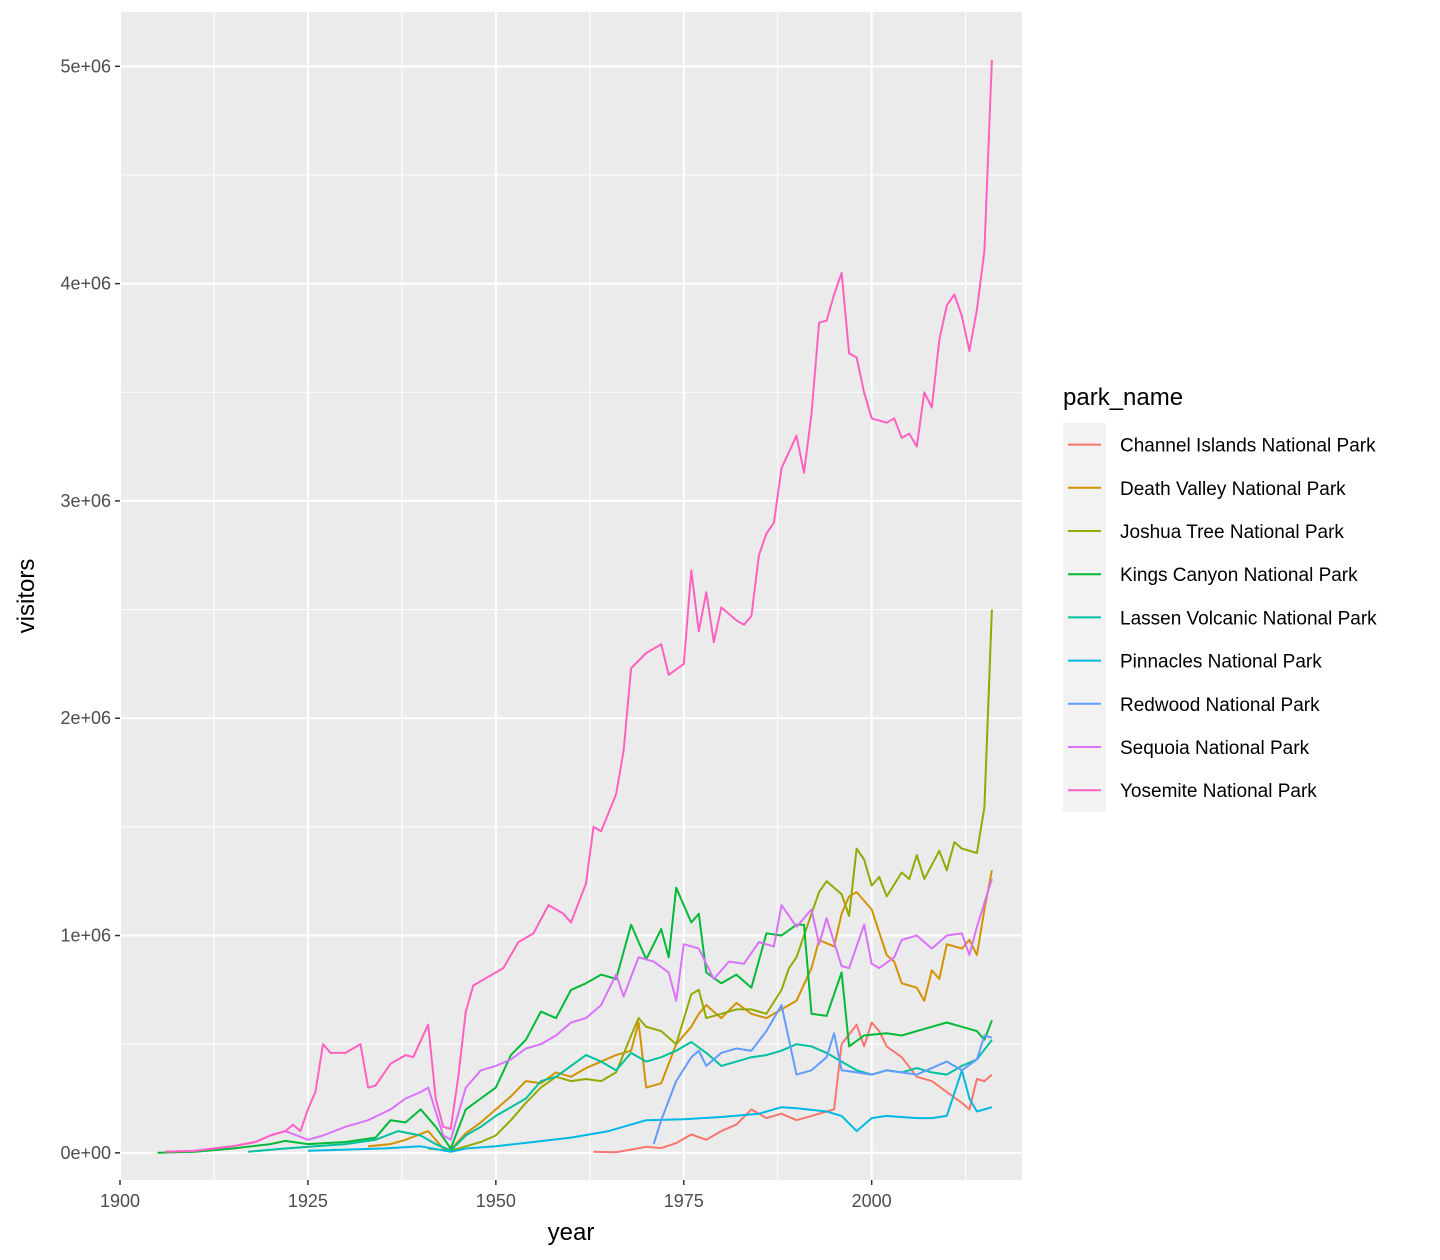 The width and height of the screenshot is (1440, 1260). What do you see at coordinates (1232, 532) in the screenshot?
I see `legend-label-joshua-tree-national-park: Joshua Tree National Park` at bounding box center [1232, 532].